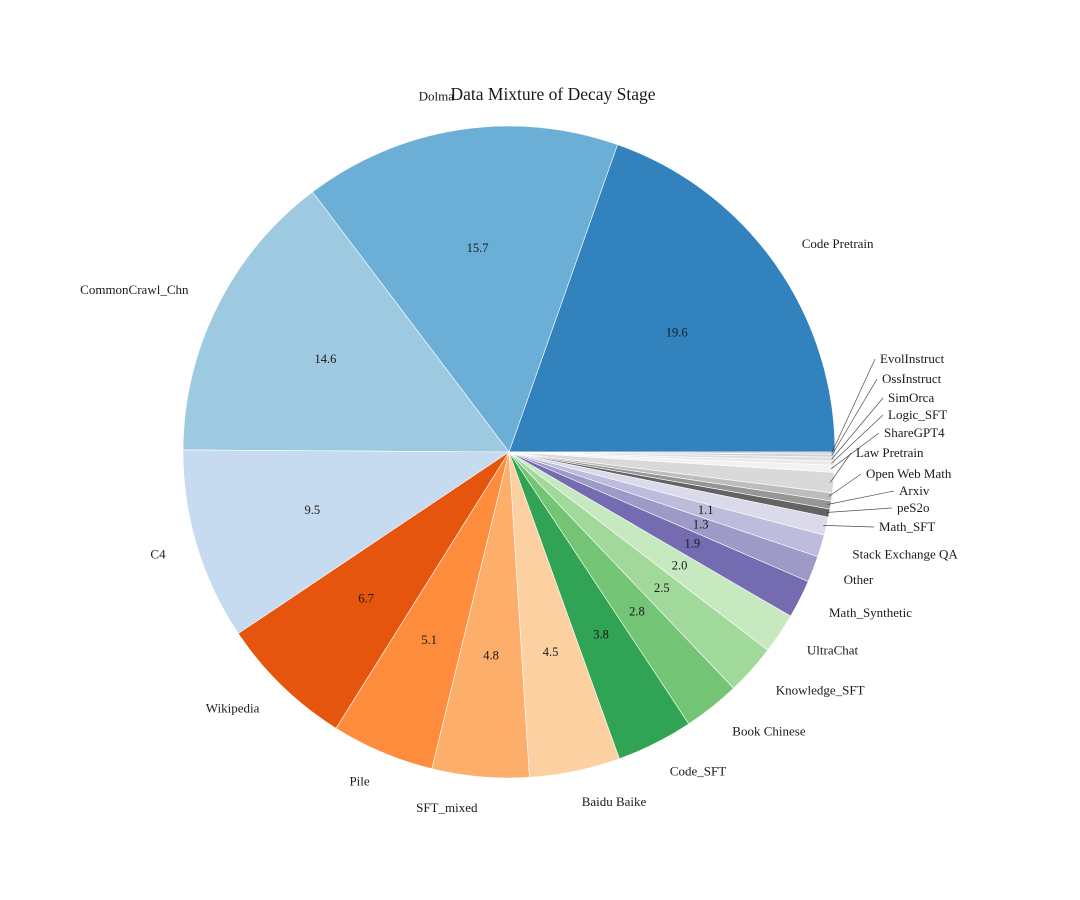 The image size is (1080, 900). What do you see at coordinates (914, 432) in the screenshot?
I see `slice-name-label: ShareGPT4` at bounding box center [914, 432].